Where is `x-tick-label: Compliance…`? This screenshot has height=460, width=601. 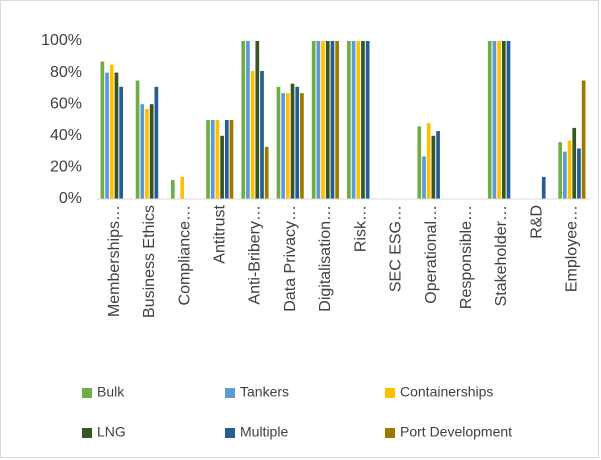 x-tick-label: Compliance… is located at coordinates (184, 255).